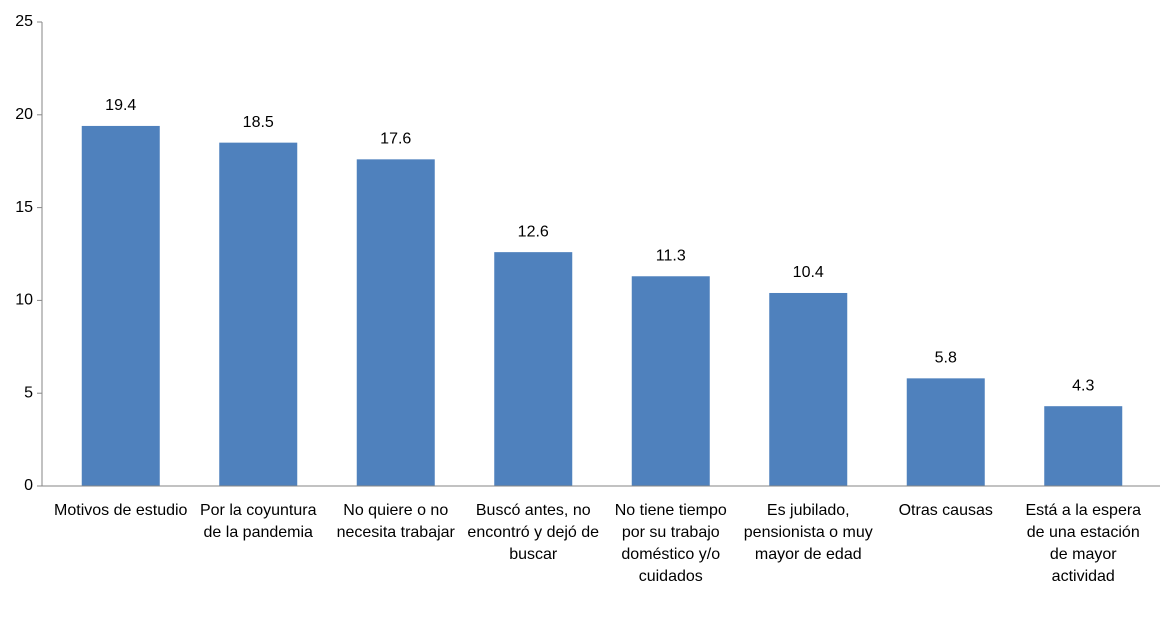 The width and height of the screenshot is (1162, 621). I want to click on data-label: 4.3, so click(1083, 385).